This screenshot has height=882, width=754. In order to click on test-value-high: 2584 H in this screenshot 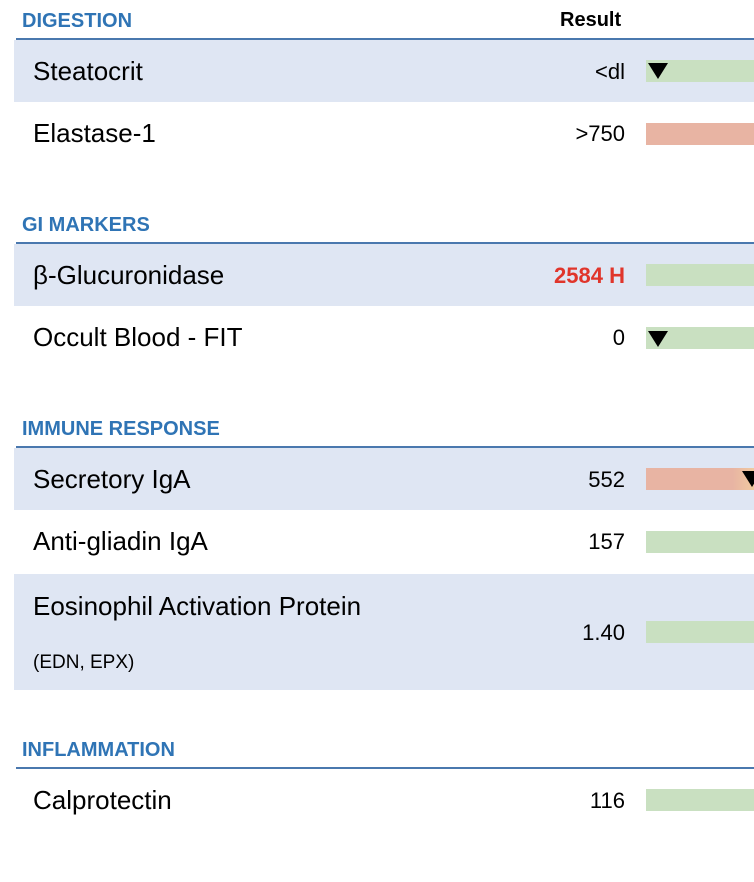, I will do `click(589, 275)`.